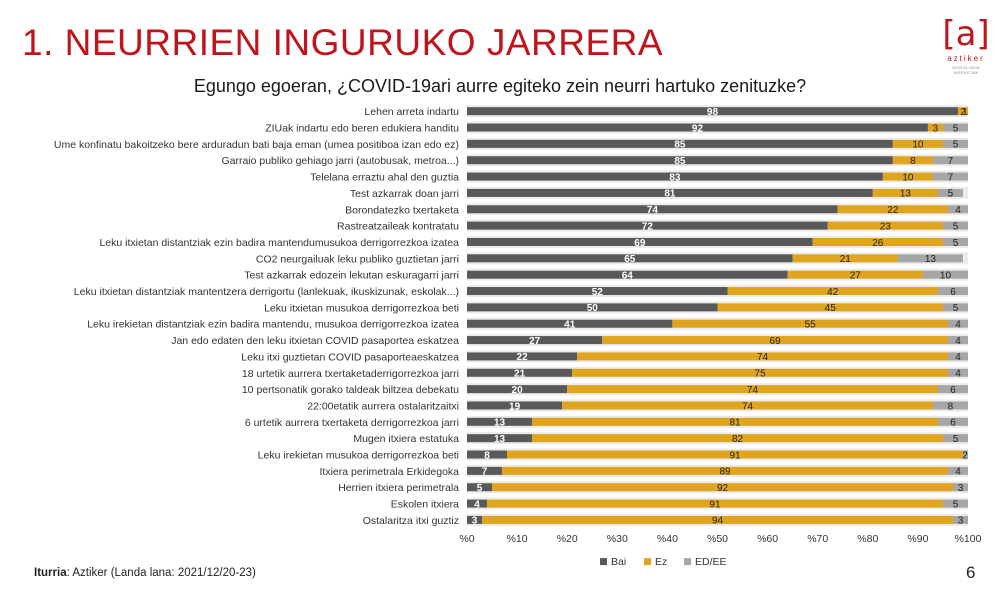 The width and height of the screenshot is (1000, 592). I want to click on source-label: Iturria, so click(50, 573).